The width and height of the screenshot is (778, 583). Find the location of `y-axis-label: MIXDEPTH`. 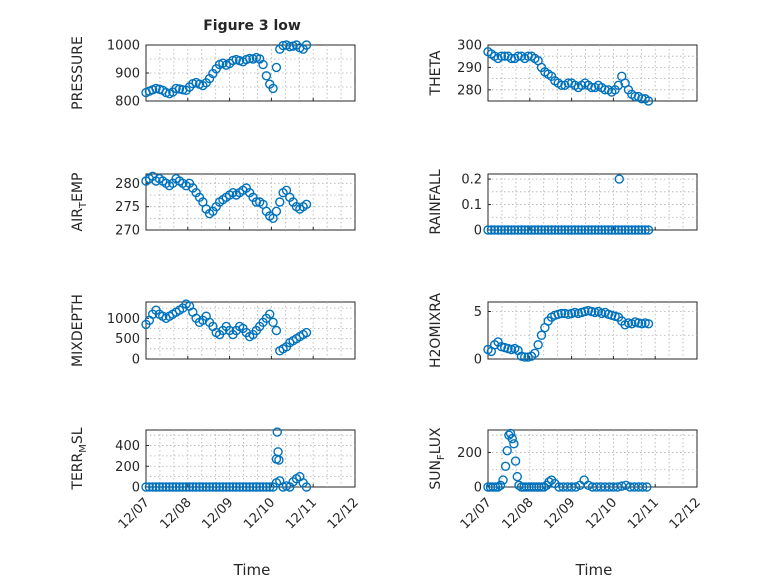

y-axis-label: MIXDEPTH is located at coordinates (78, 330).